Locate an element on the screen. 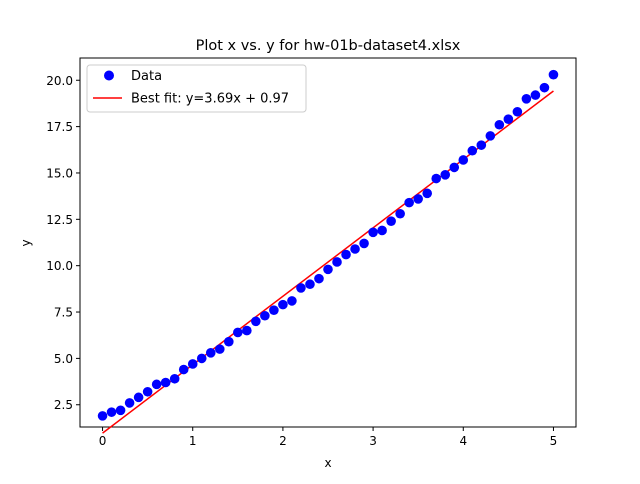 The image size is (640, 484). y-tick-label: 17.5 is located at coordinates (59, 127).